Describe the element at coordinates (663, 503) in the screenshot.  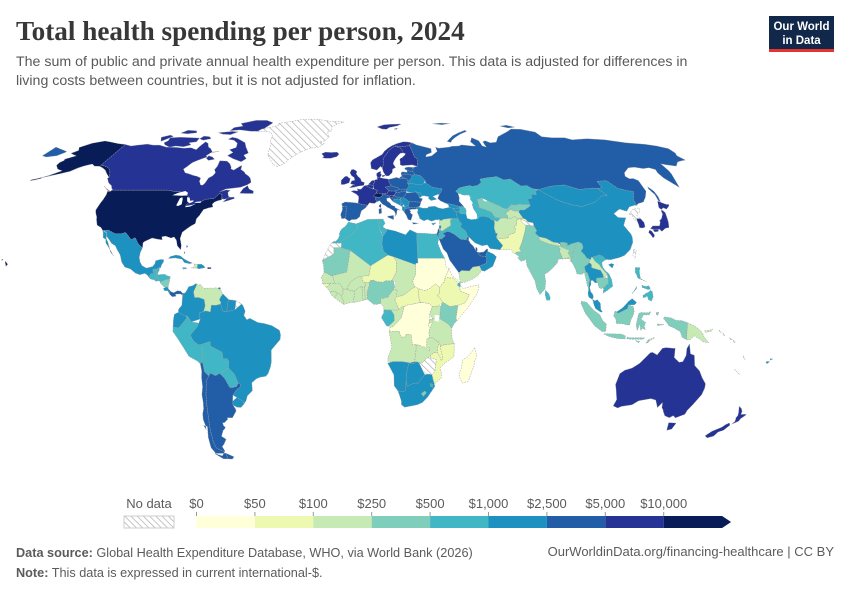
I see `svg-text: $10,000` at that location.